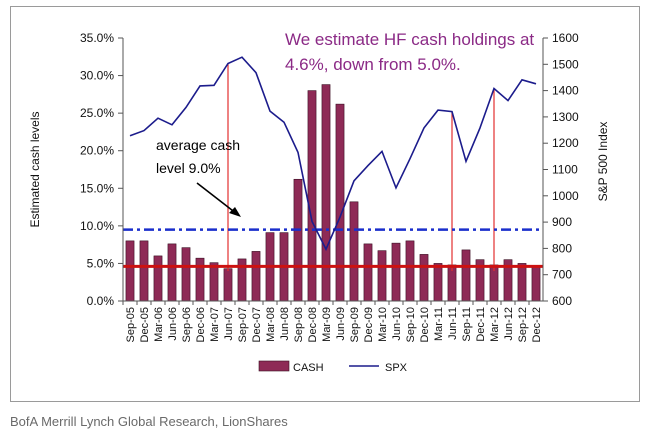 This screenshot has width=658, height=441. What do you see at coordinates (101, 263) in the screenshot?
I see `left-tick-label: 5.0%` at bounding box center [101, 263].